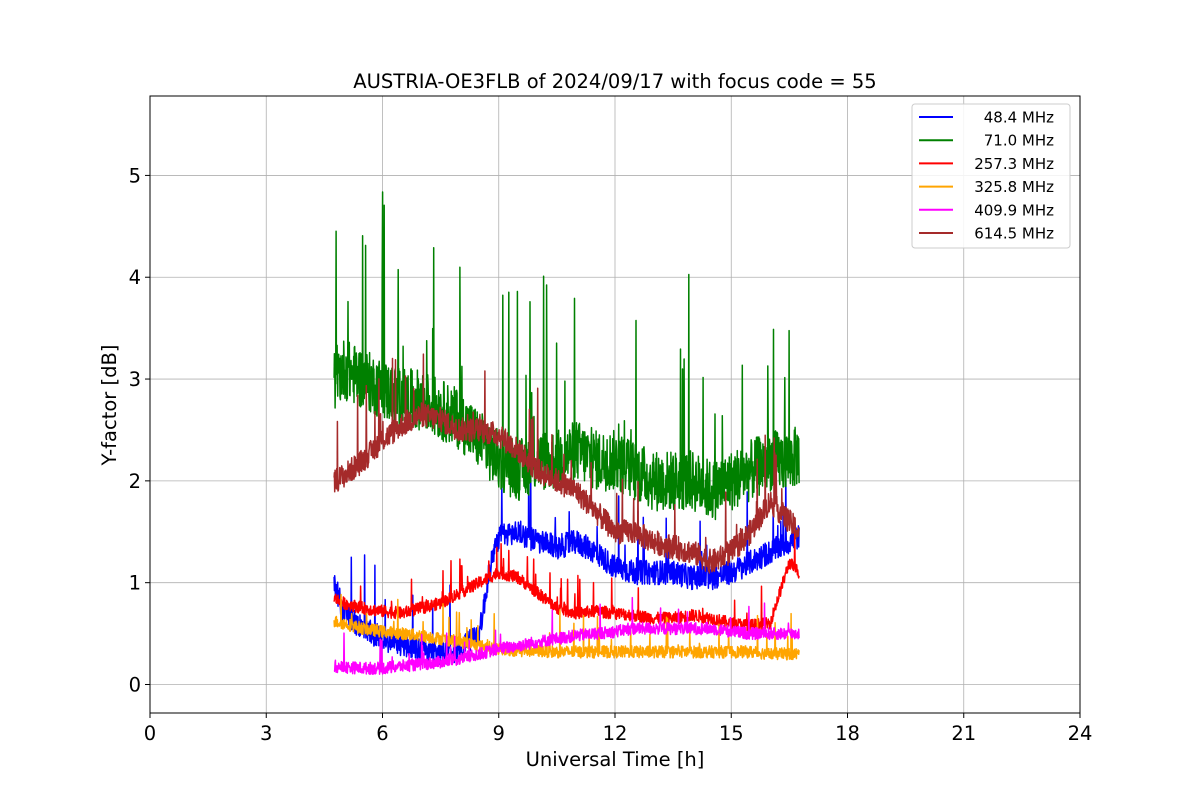 This screenshot has height=804, width=1200. I want to click on legend-label: 257.3 MHz, so click(1014, 164).